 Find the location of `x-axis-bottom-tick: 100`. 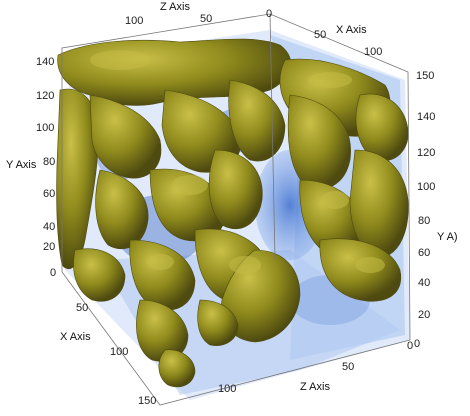

x-axis-bottom-tick: 100 is located at coordinates (119, 352).